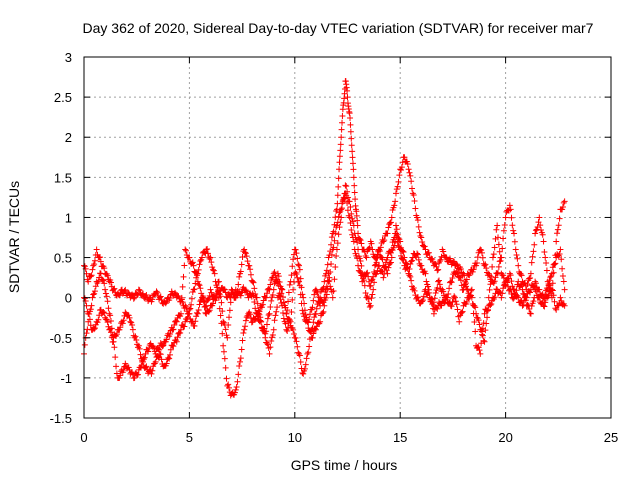 This screenshot has width=640, height=480. What do you see at coordinates (189, 437) in the screenshot?
I see `x-tick-label: 5` at bounding box center [189, 437].